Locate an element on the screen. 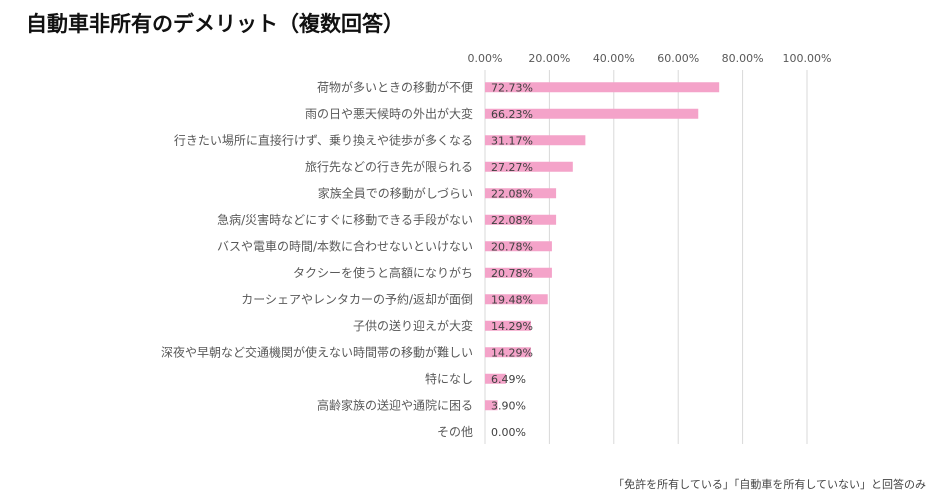 The width and height of the screenshot is (938, 504). data-label: 72.73% is located at coordinates (512, 87).